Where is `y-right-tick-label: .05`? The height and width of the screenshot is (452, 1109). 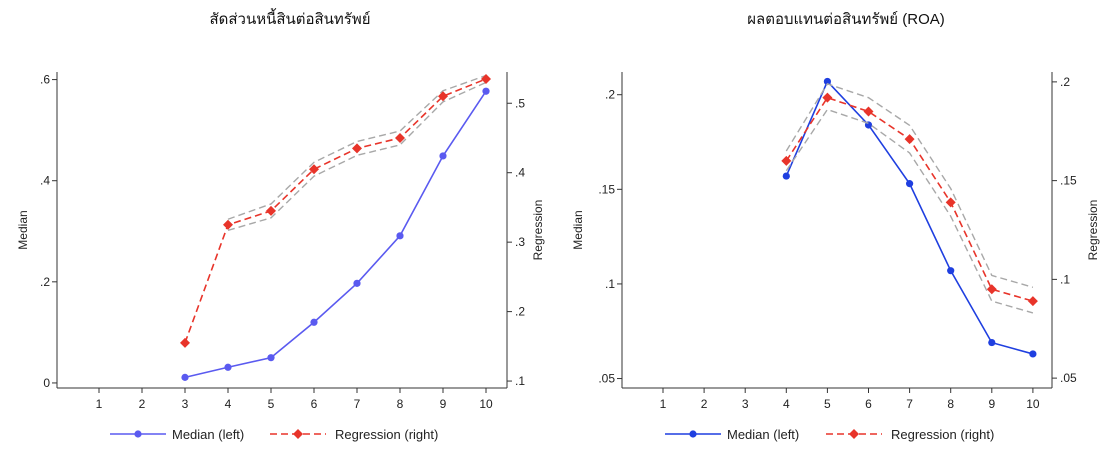
y-right-tick-label: .05 is located at coordinates (1068, 378).